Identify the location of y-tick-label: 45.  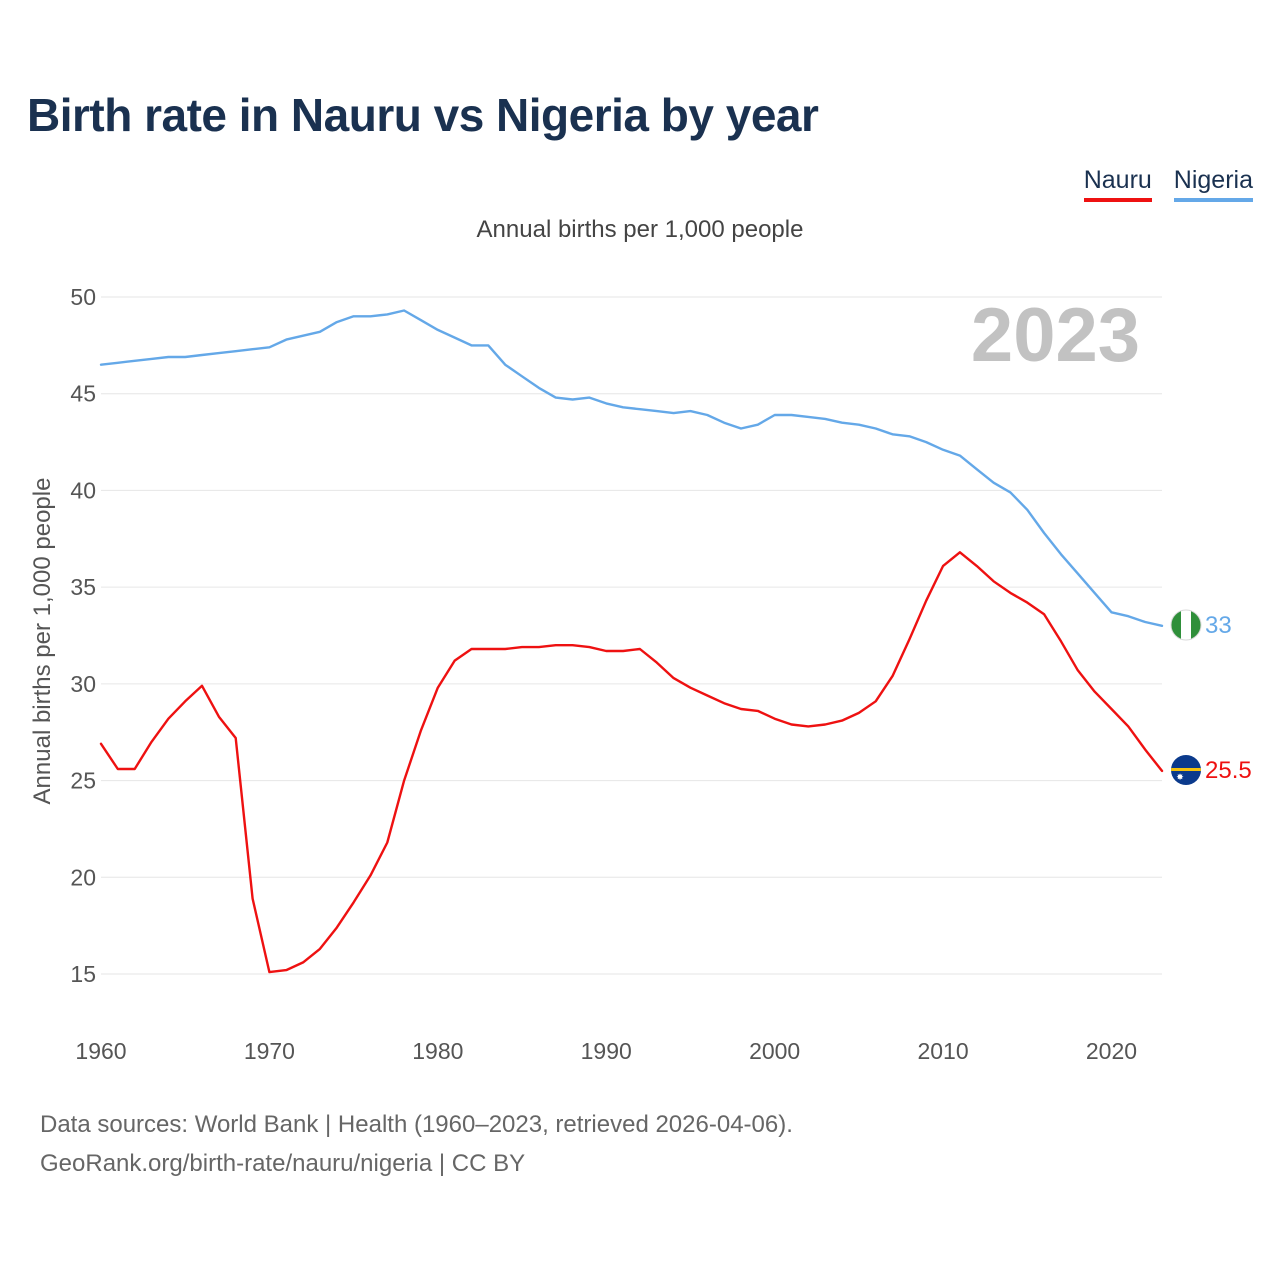
(83, 394).